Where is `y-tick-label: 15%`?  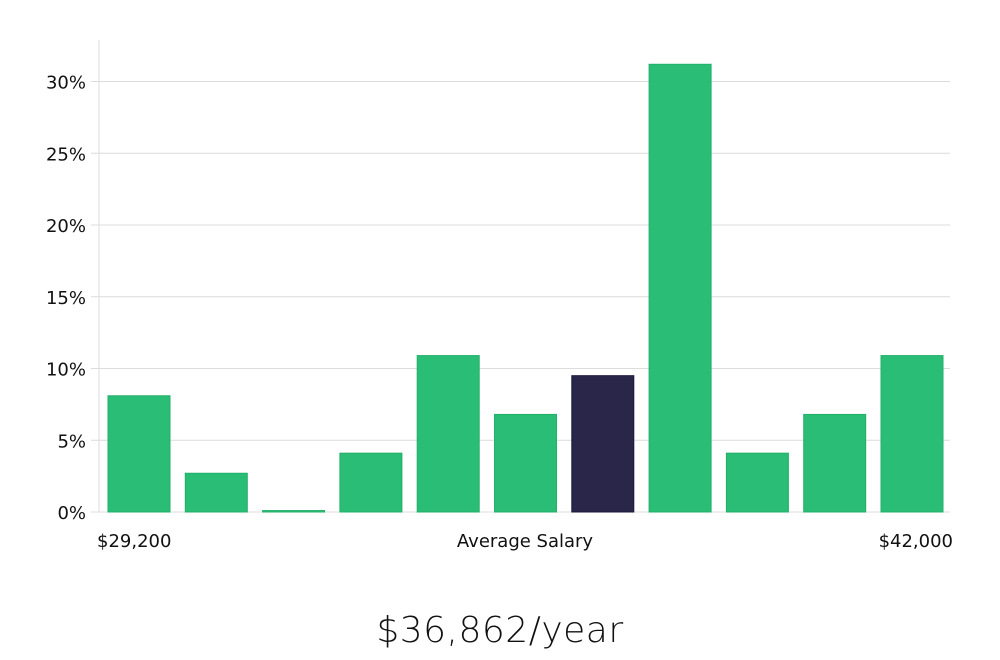 y-tick-label: 15% is located at coordinates (66, 298).